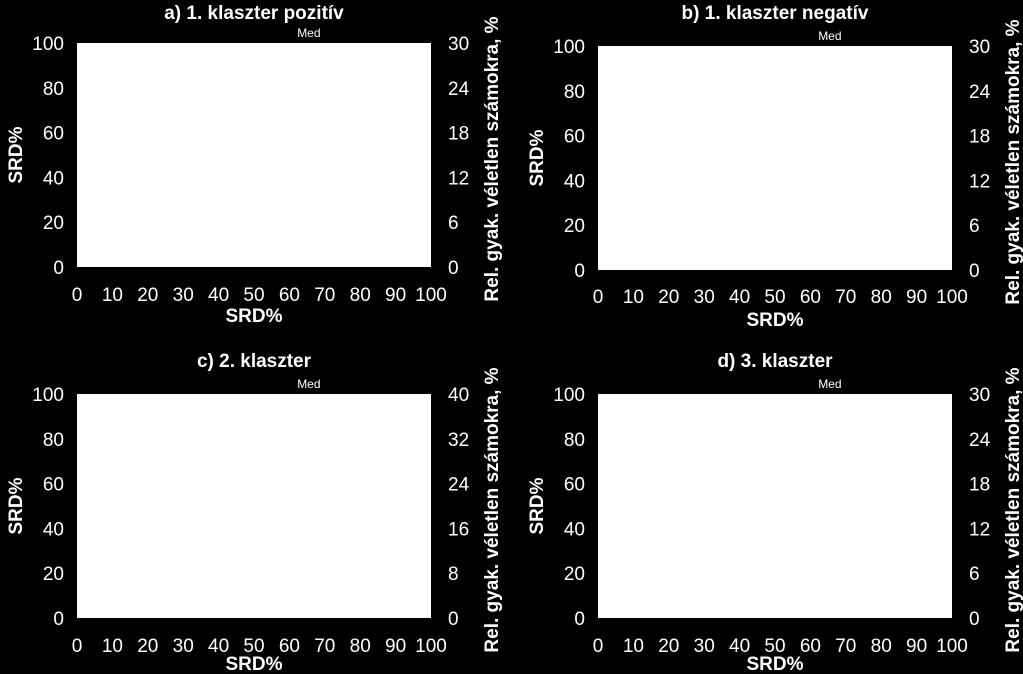  What do you see at coordinates (254, 361) in the screenshot?
I see `chart-title: c) 2. klaszter` at bounding box center [254, 361].